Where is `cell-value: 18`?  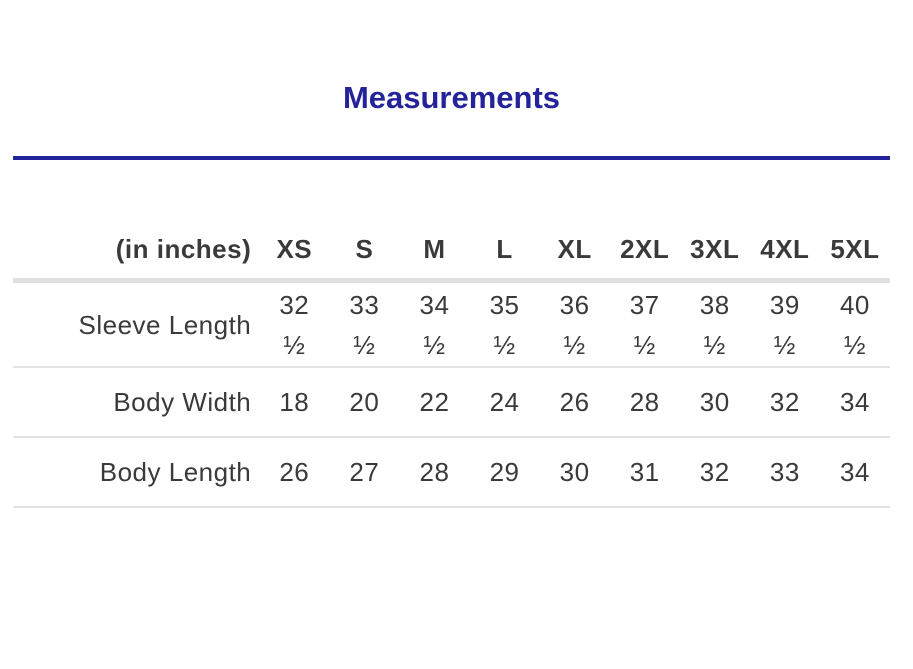
cell-value: 18 is located at coordinates (294, 401).